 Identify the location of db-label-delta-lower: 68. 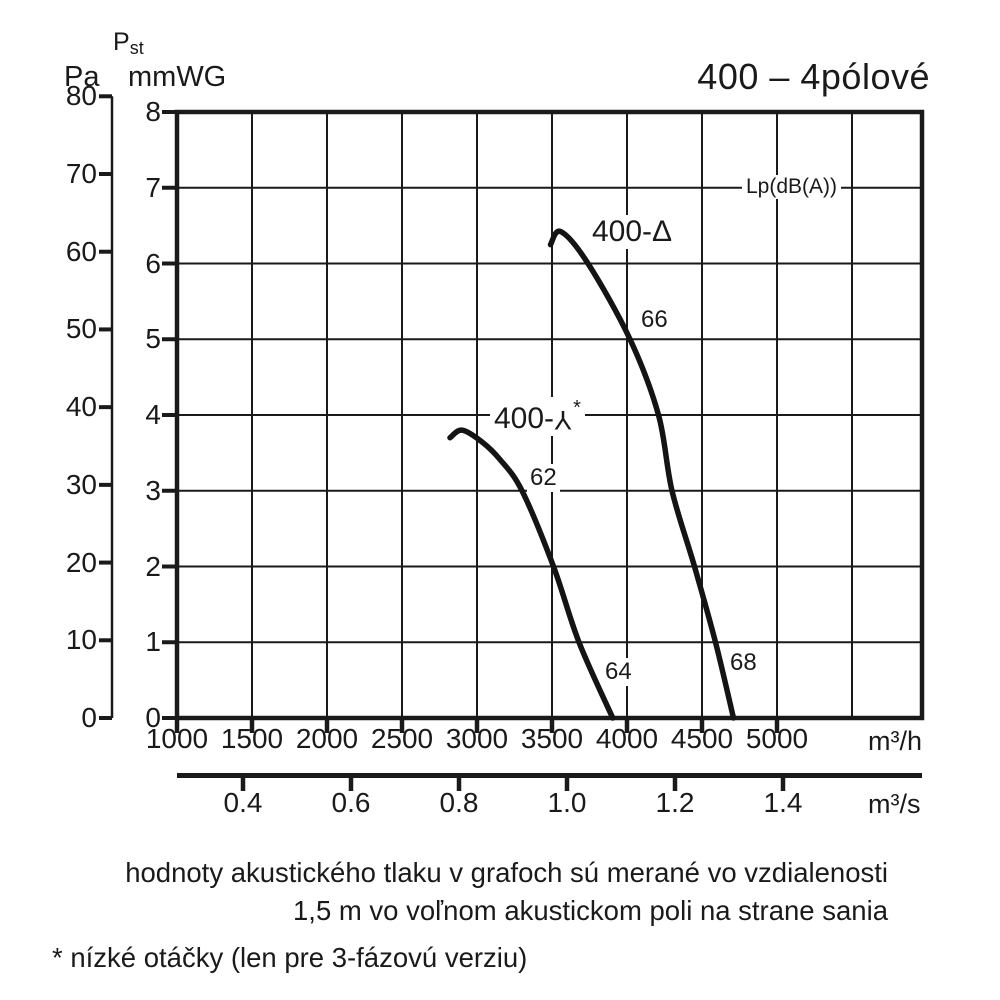
(743, 663).